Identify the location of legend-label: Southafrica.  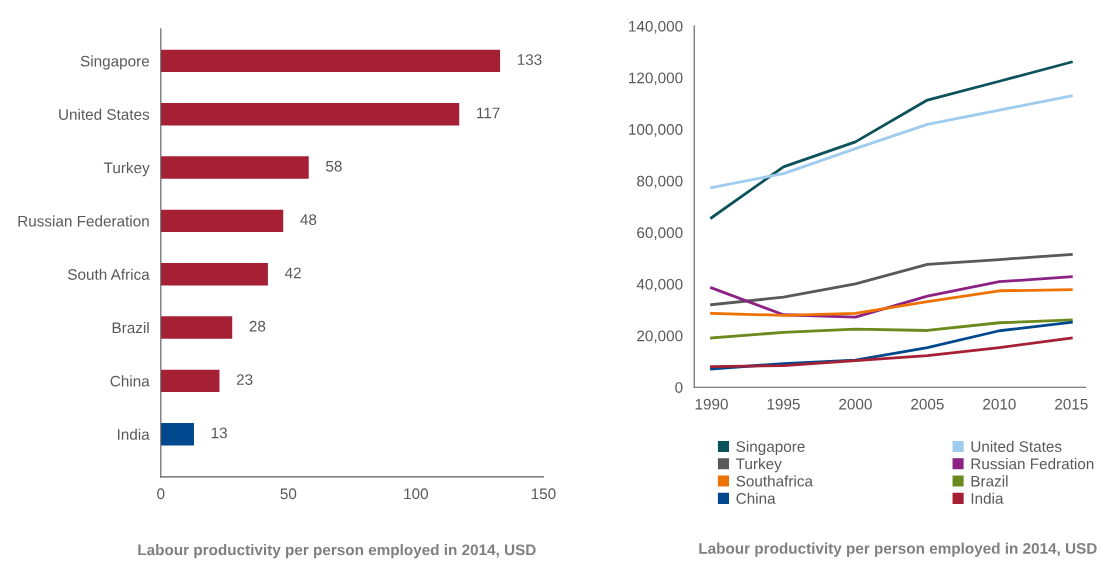
(774, 481).